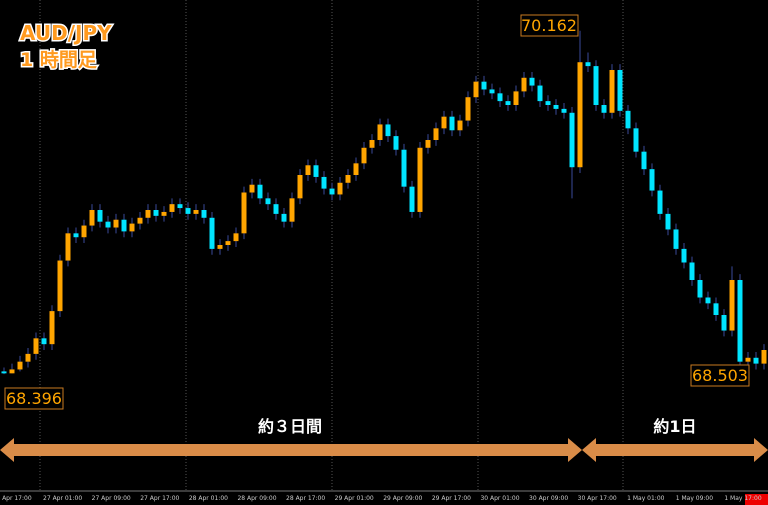  What do you see at coordinates (16, 498) in the screenshot?
I see `x-tick-label: 4 Apr 17:00` at bounding box center [16, 498].